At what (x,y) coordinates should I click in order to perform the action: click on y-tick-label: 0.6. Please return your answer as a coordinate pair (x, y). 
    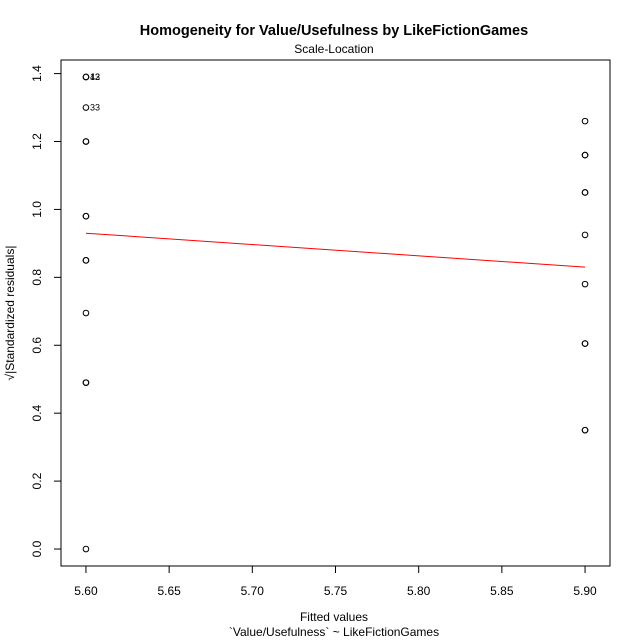
    Looking at the image, I should click on (37, 345).